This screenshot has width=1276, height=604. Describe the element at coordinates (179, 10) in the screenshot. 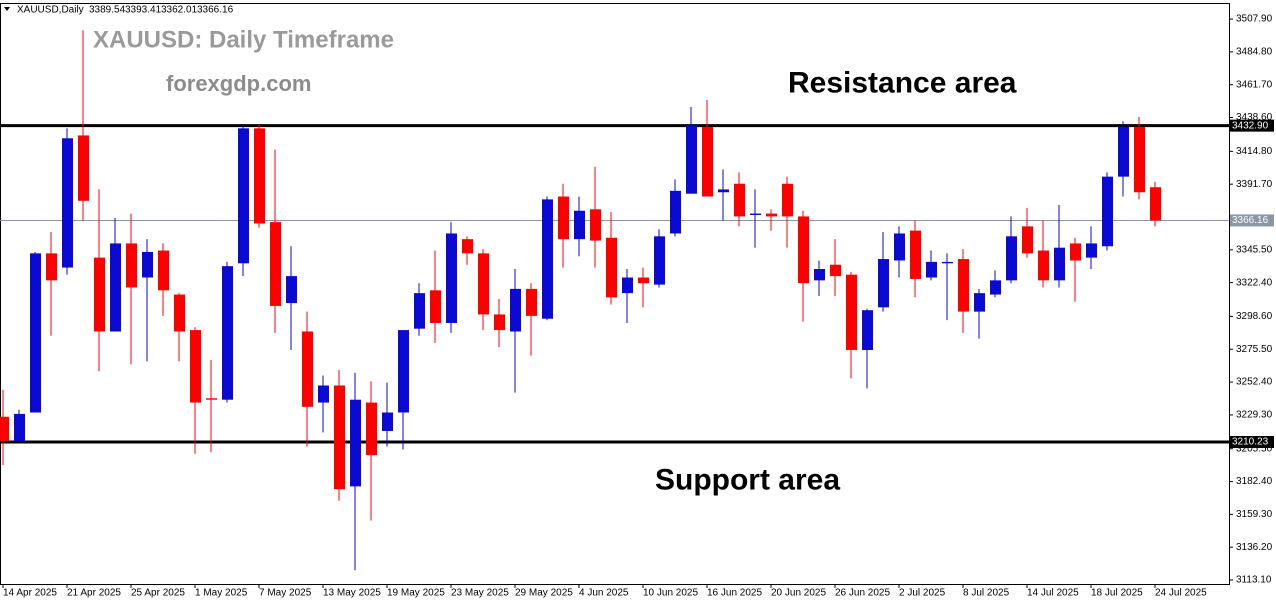

I see `header-low: 3362.01` at that location.